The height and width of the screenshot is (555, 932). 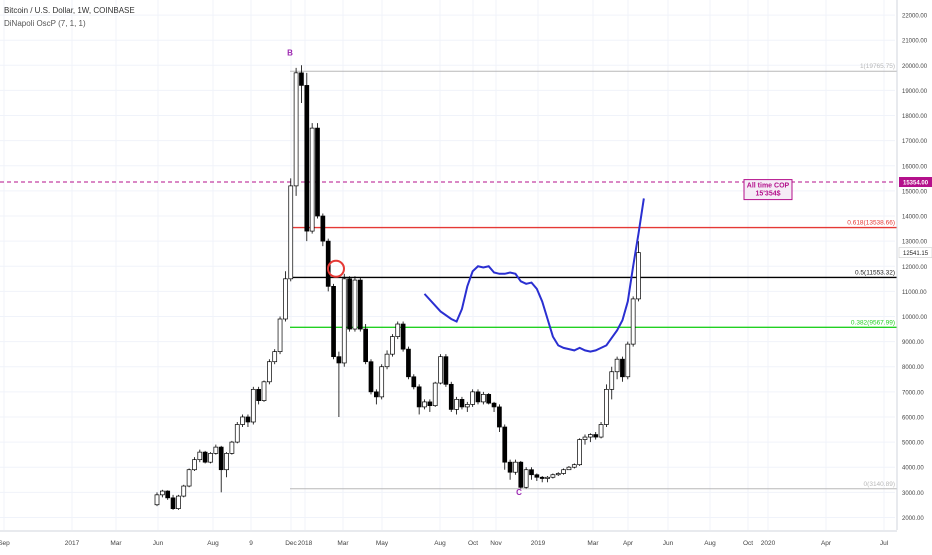 I want to click on y-tick-label: 20000.00, so click(x=915, y=67).